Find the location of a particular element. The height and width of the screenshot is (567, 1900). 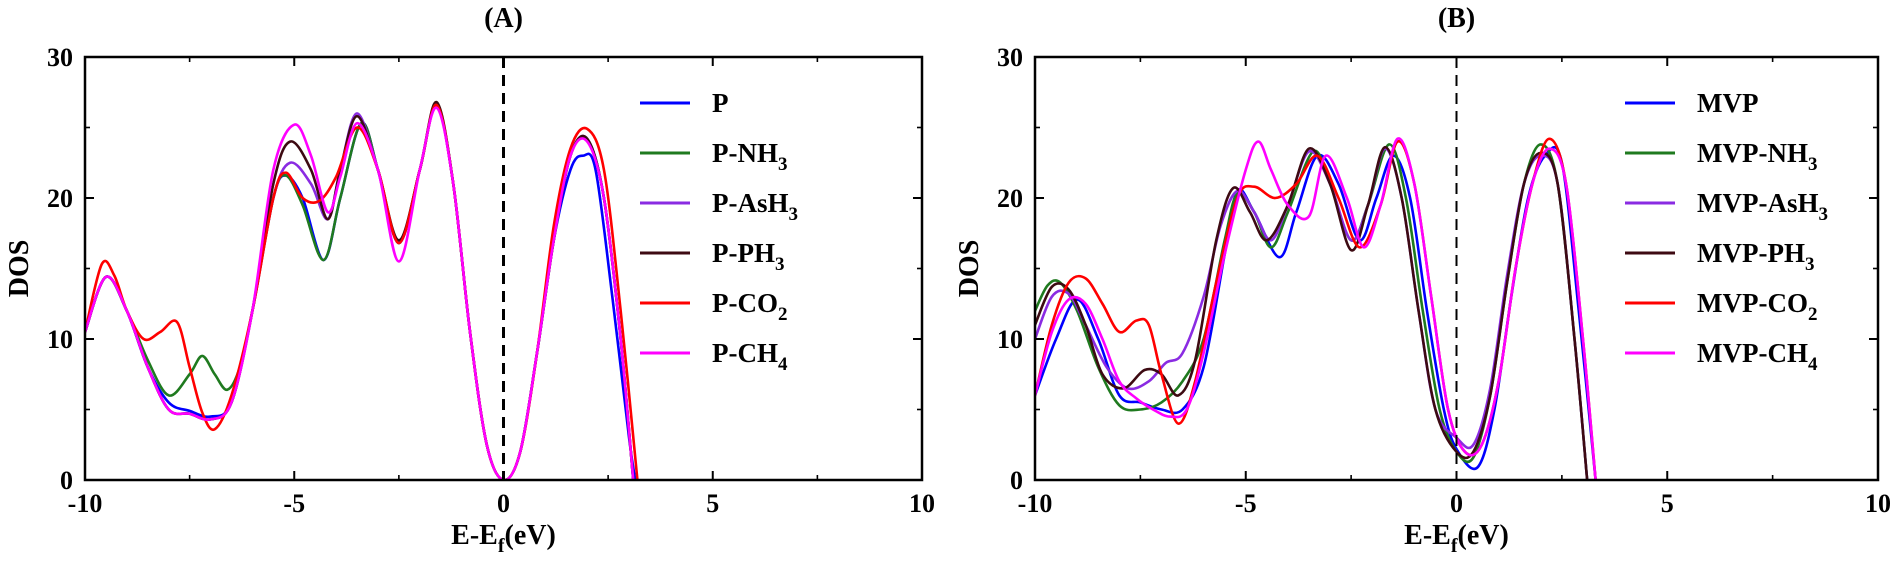

panel-b-legend: MVP MVP-NH3 MVP-AsH3 MVP-PH3 MVP-CO2 MVP-CH4 is located at coordinates (1726, 231).